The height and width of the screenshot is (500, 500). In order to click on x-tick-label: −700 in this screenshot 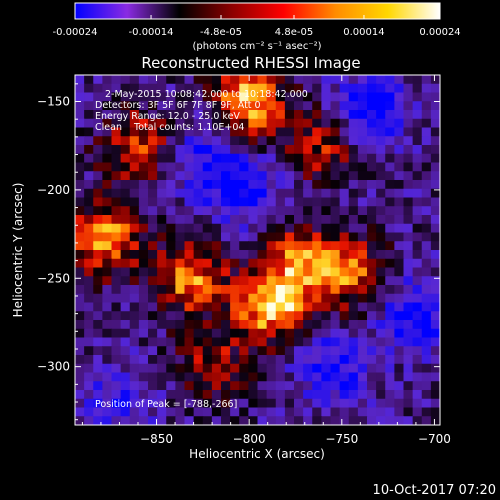, I will do `click(434, 439)`.